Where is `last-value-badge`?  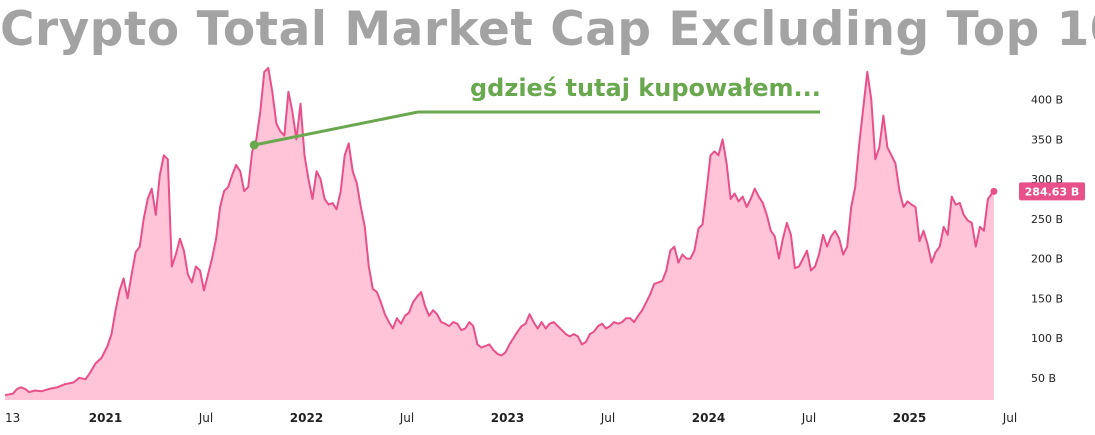
last-value-badge is located at coordinates (1052, 191).